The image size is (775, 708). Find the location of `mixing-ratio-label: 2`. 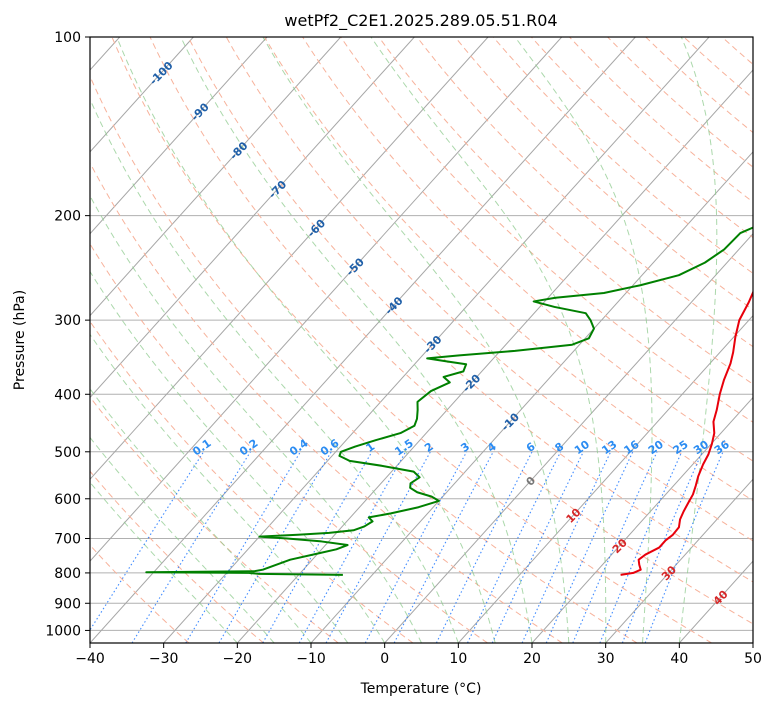

mixing-ratio-label: 2 is located at coordinates (429, 447).